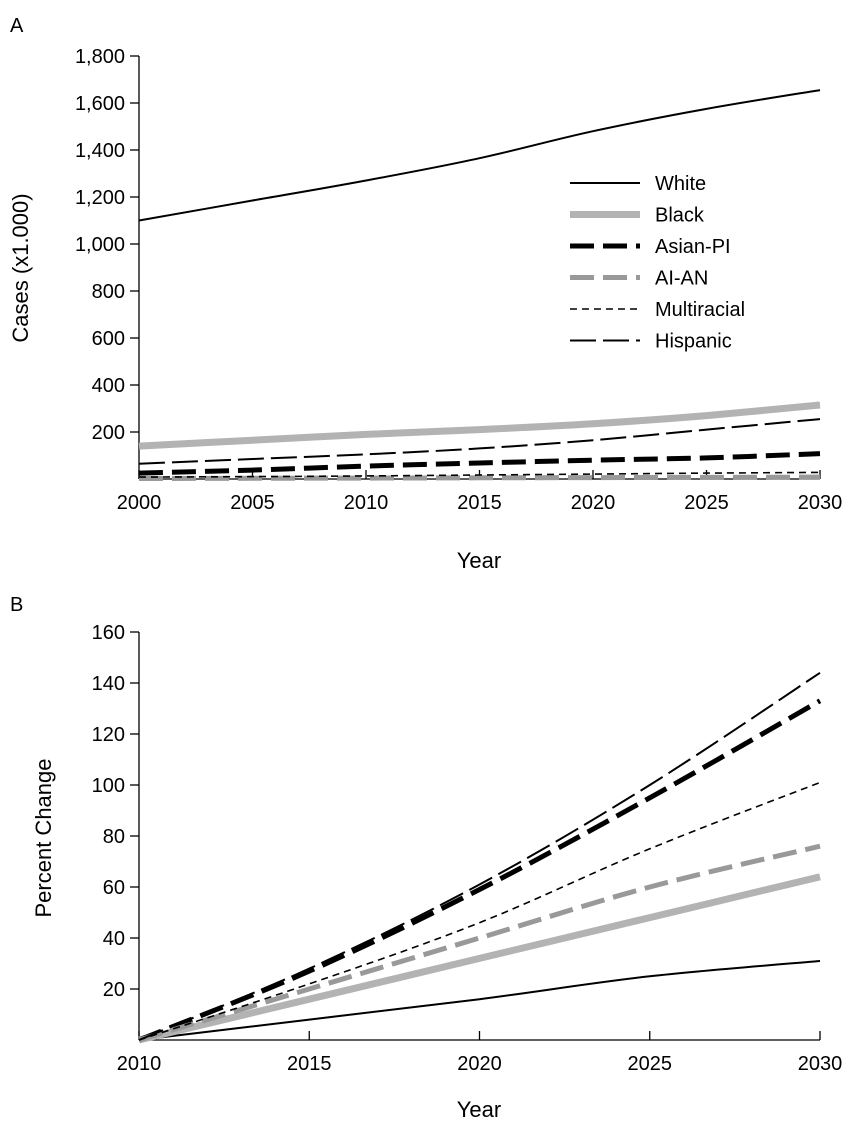 The width and height of the screenshot is (849, 1124). What do you see at coordinates (100, 104) in the screenshot?
I see `panel-a-y-tick-label: 1,600` at bounding box center [100, 104].